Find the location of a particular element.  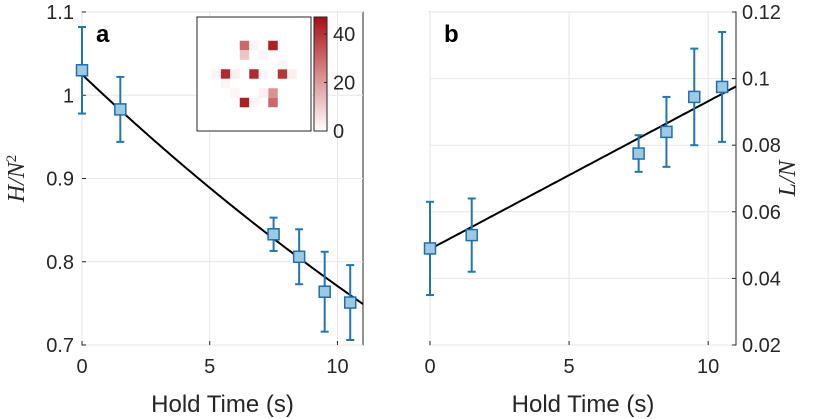

panel-a-y-axis-label: H/N2 is located at coordinates (17, 179).